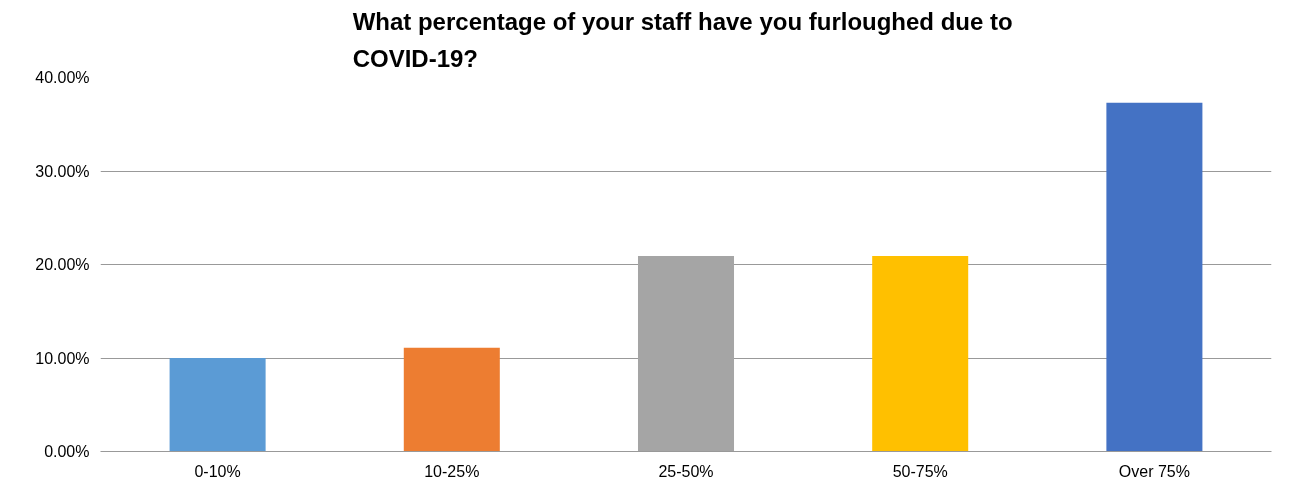  What do you see at coordinates (217, 471) in the screenshot?
I see `x-tick-label: 0-10%` at bounding box center [217, 471].